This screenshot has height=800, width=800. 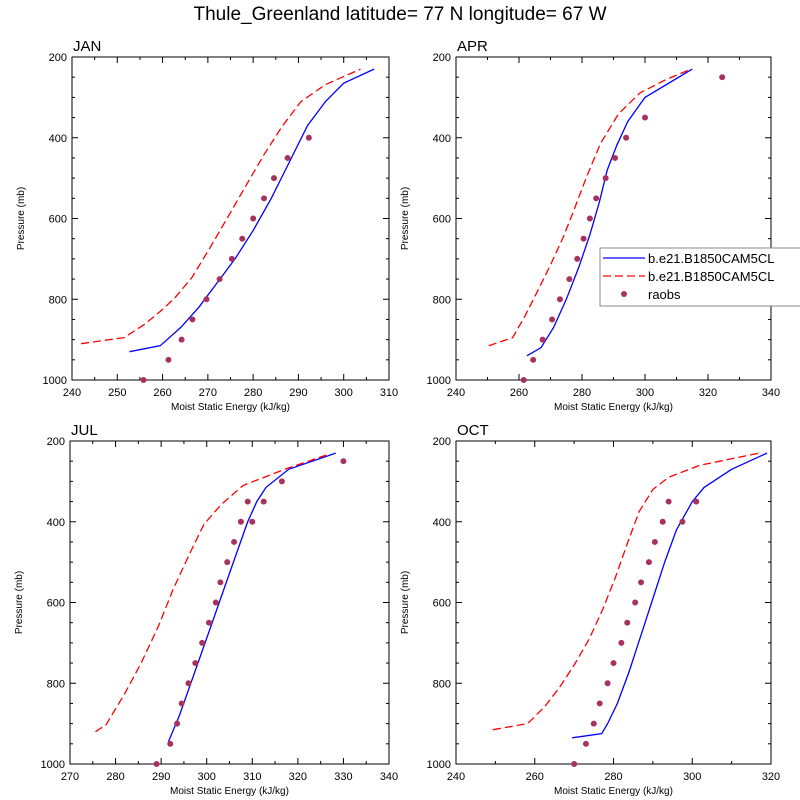 What do you see at coordinates (711, 258) in the screenshot?
I see `legend-label: b.e21.B1850CAM5CL` at bounding box center [711, 258].